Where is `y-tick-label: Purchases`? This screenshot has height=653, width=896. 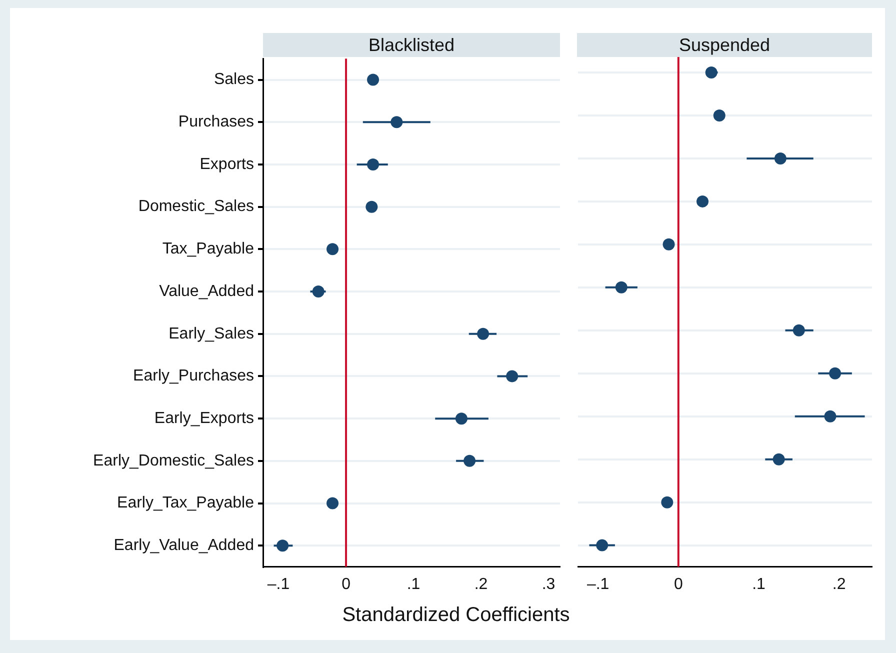
y-tick-label: Purchases is located at coordinates (216, 122).